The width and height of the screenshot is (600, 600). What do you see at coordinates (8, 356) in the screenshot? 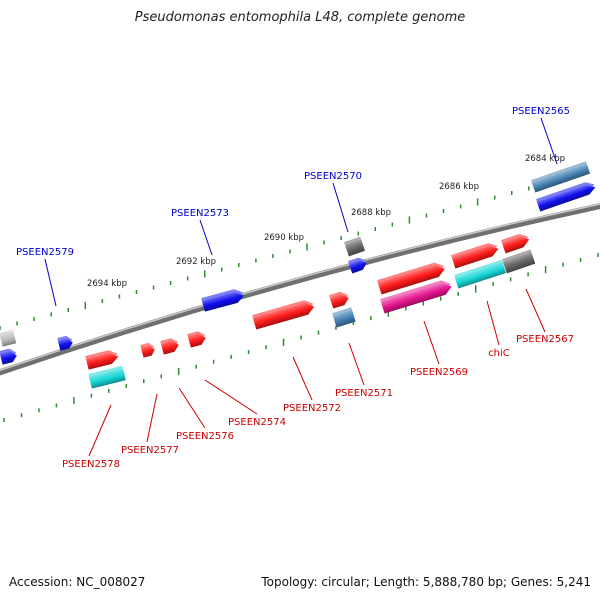
I see `gene-blue-arrow-c` at bounding box center [8, 356].